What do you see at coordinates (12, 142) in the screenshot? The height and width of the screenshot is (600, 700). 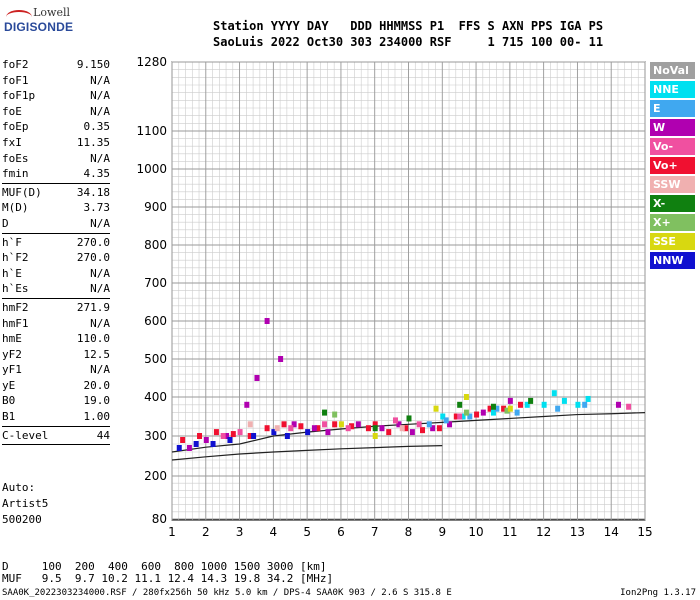 I see `param-name: fxI` at bounding box center [12, 142].